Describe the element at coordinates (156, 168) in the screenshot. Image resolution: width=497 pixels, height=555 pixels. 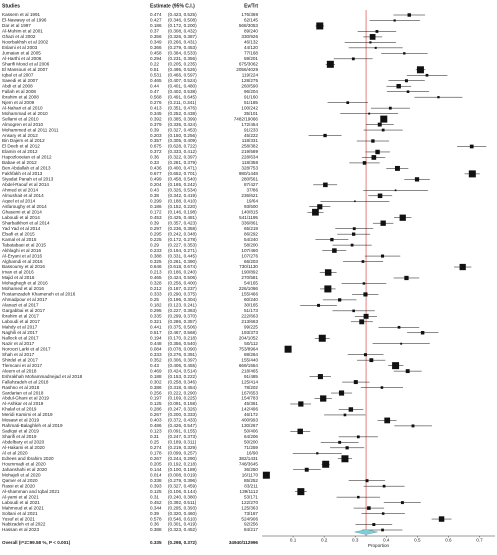
I see `estimate-text: 0.436` at that location.